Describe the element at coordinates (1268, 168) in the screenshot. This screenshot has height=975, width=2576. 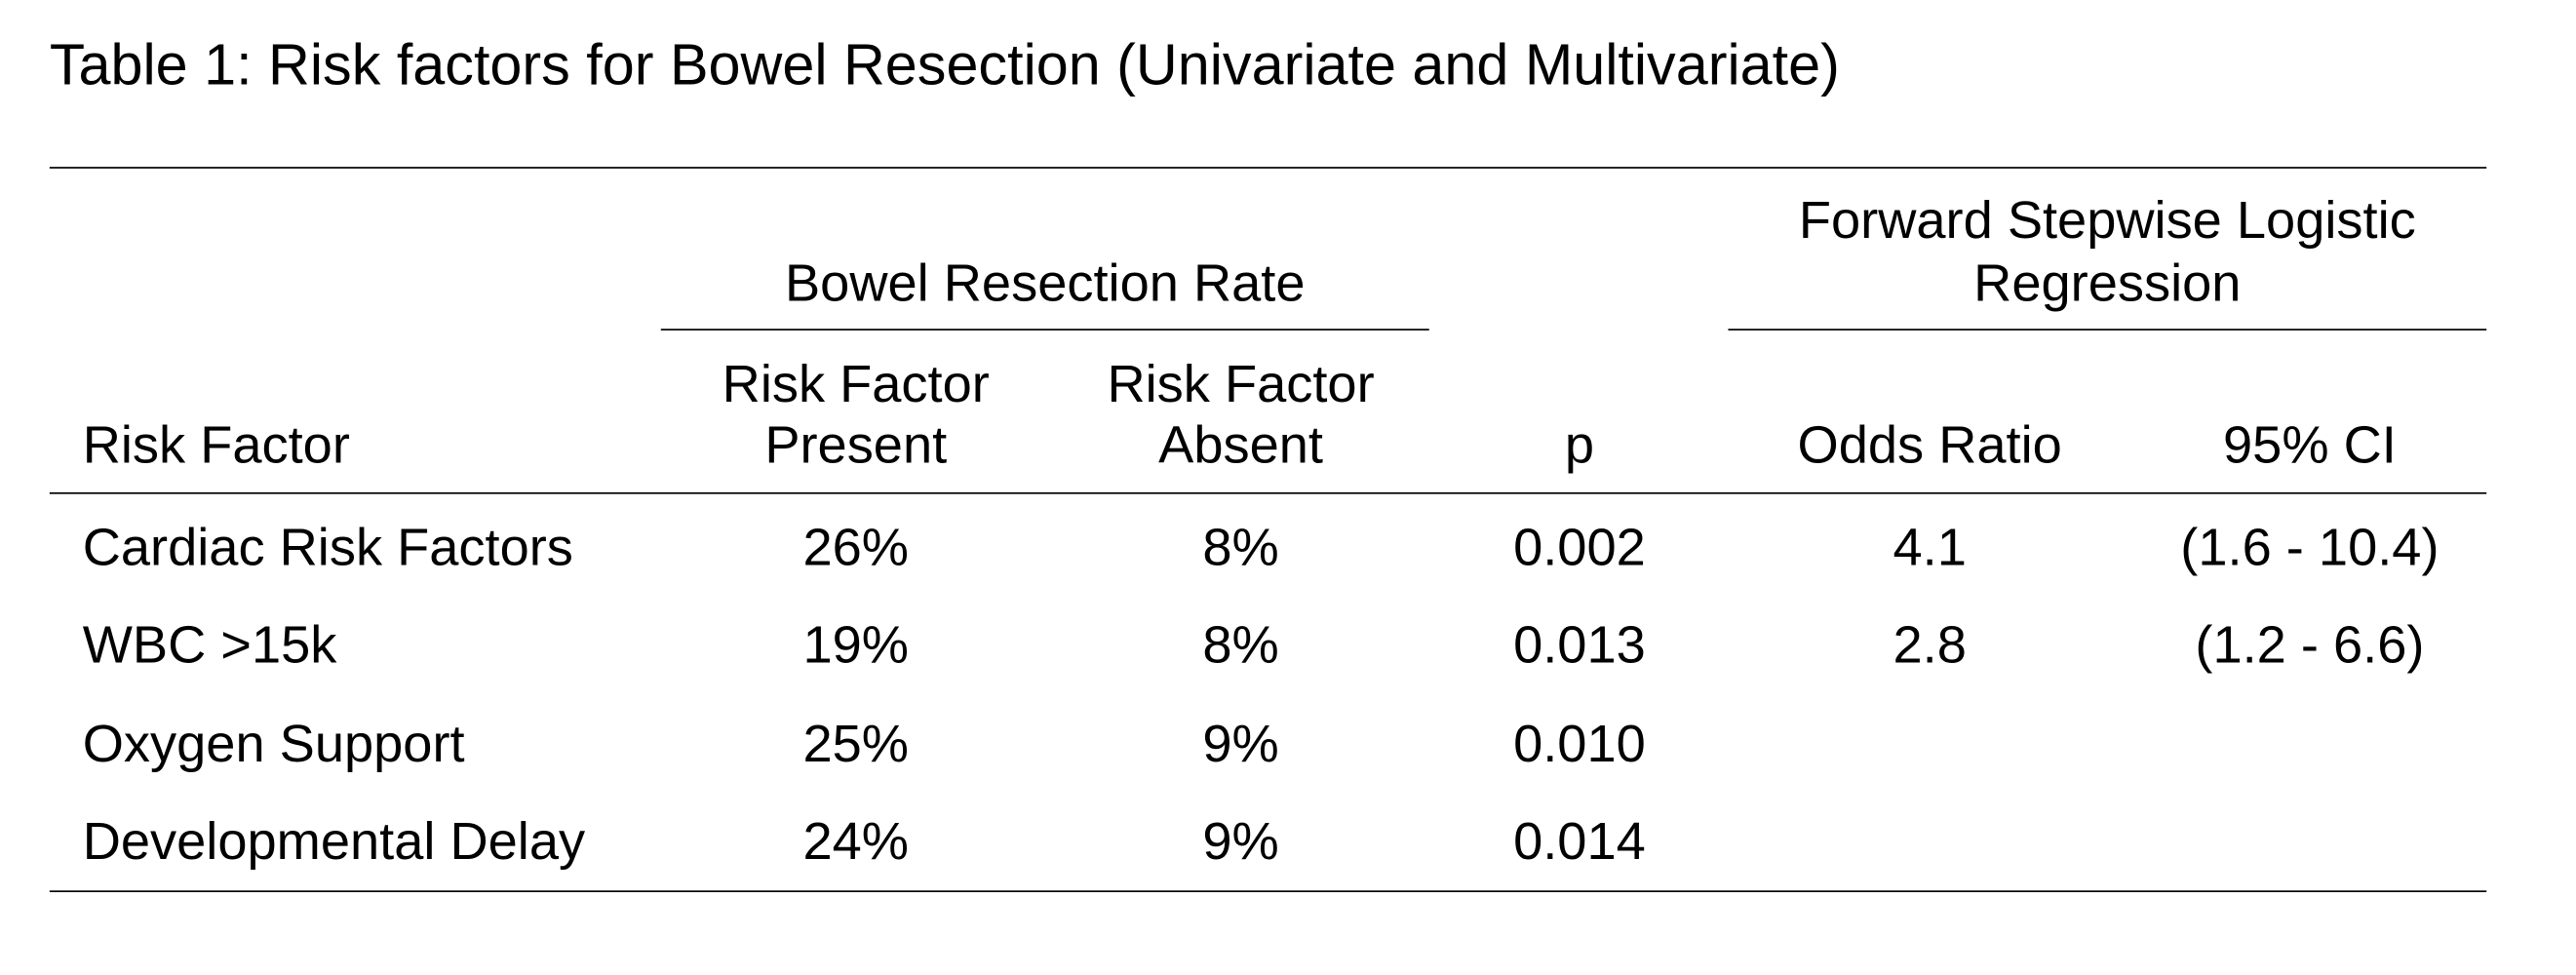
I see `top-rule` at that location.